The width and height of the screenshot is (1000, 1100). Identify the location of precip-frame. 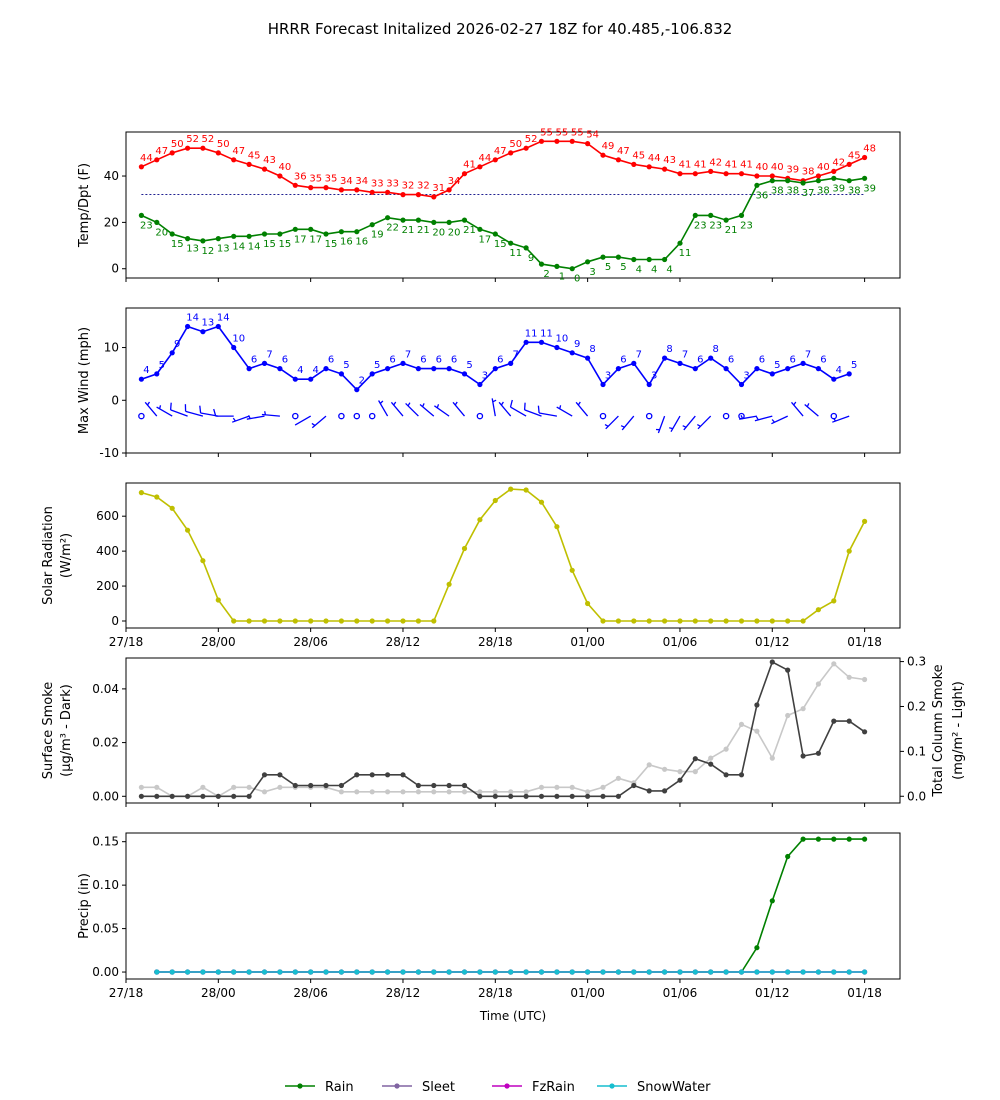
(513, 906).